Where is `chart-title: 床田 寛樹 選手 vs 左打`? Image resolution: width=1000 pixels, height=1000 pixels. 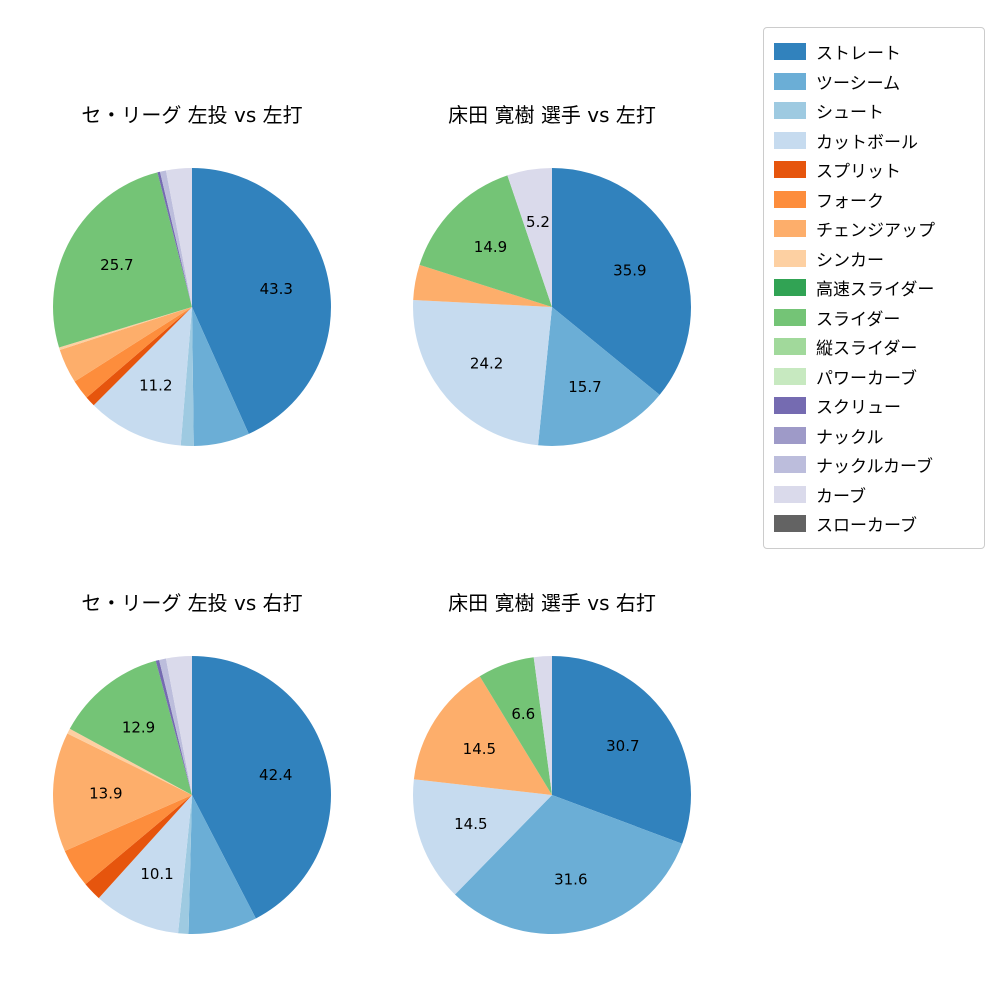 chart-title: 床田 寛樹 選手 vs 左打 is located at coordinates (552, 115).